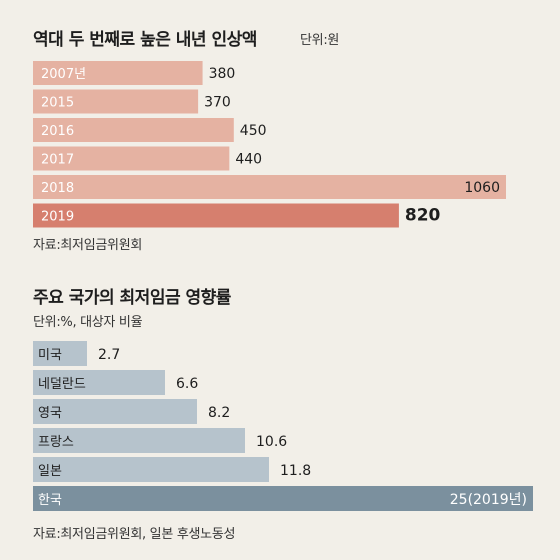 This screenshot has width=560, height=560. What do you see at coordinates (57, 160) in the screenshot?
I see `category-label: 2017` at bounding box center [57, 160].